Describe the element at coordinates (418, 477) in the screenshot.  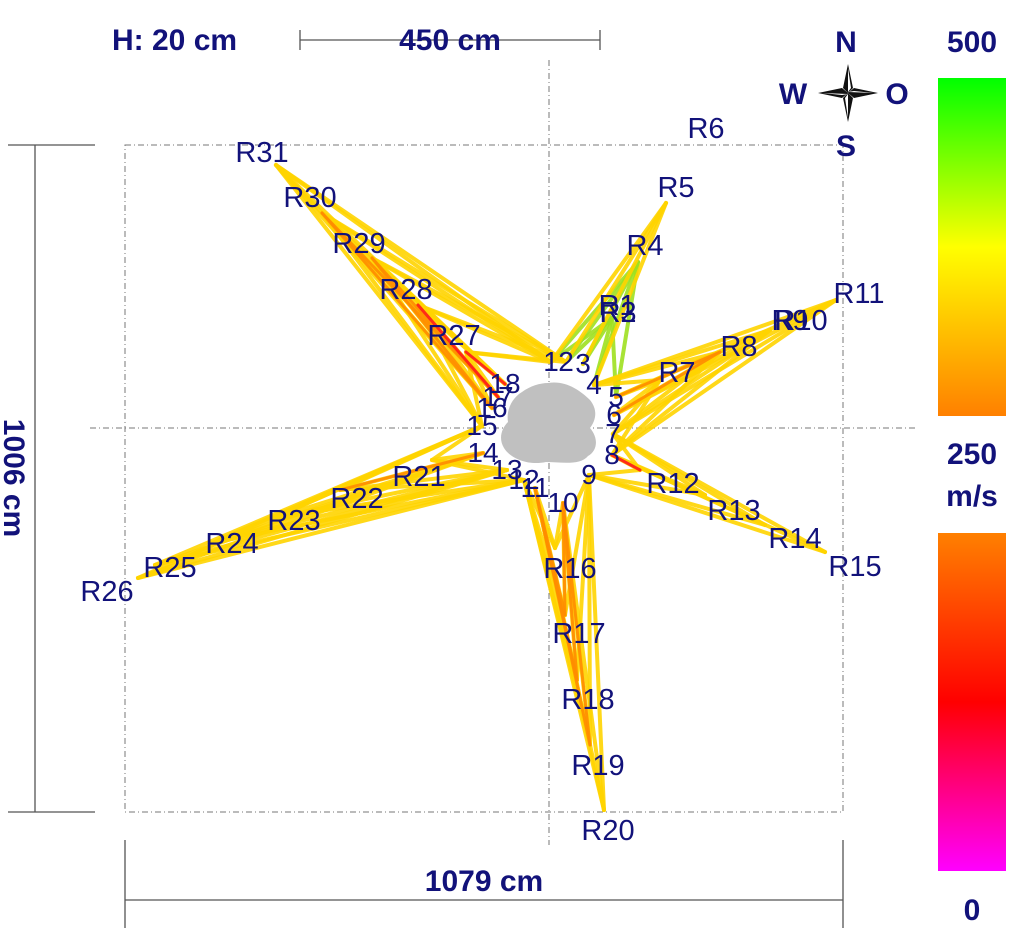
I see `receiver-label: R21` at that location.